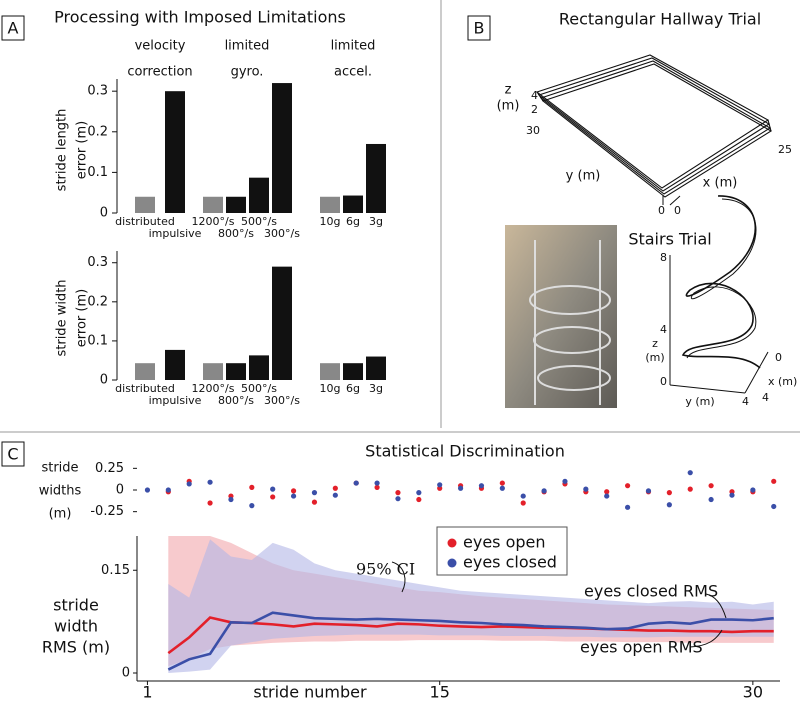 The height and width of the screenshot is (710, 800). Describe the element at coordinates (533, 130) in the screenshot. I see `tick-label: 30` at that location.